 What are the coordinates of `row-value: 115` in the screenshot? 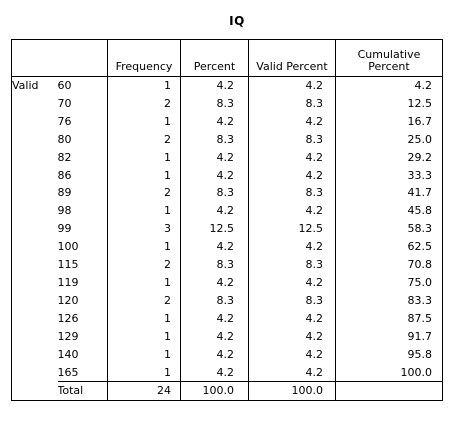 It's located at (68, 265).